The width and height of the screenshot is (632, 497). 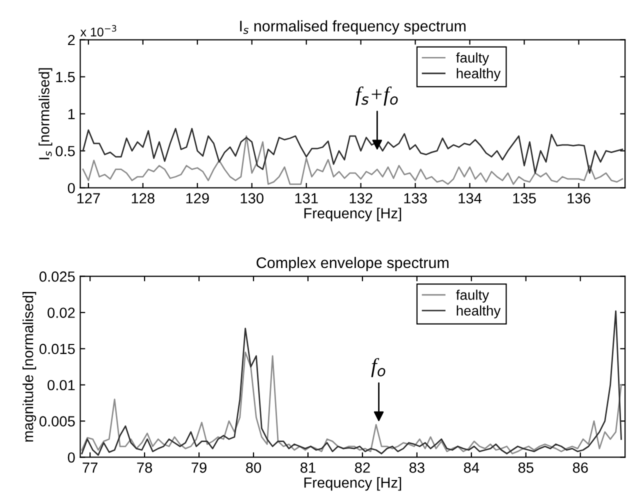 What do you see at coordinates (306, 198) in the screenshot?
I see `x-tick-label: 131` at bounding box center [306, 198].